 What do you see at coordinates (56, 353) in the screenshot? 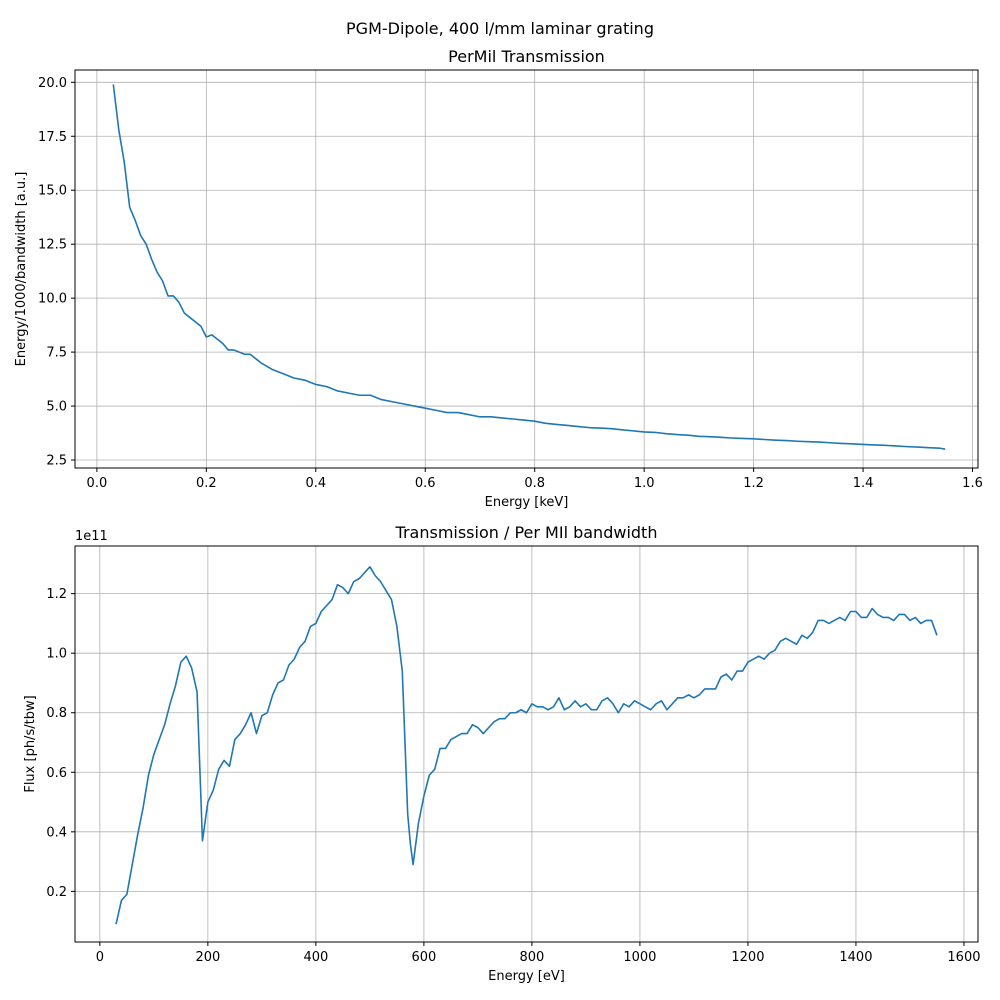
I see `chart-1-ytick-label: 7.5` at bounding box center [56, 353].